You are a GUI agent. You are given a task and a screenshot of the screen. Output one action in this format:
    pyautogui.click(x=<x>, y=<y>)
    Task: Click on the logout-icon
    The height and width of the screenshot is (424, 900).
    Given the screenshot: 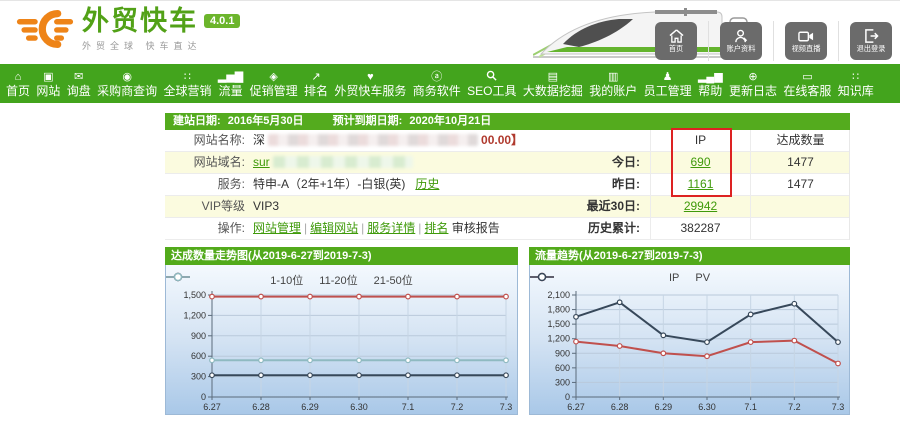 What is the action you would take?
    pyautogui.click(x=871, y=36)
    